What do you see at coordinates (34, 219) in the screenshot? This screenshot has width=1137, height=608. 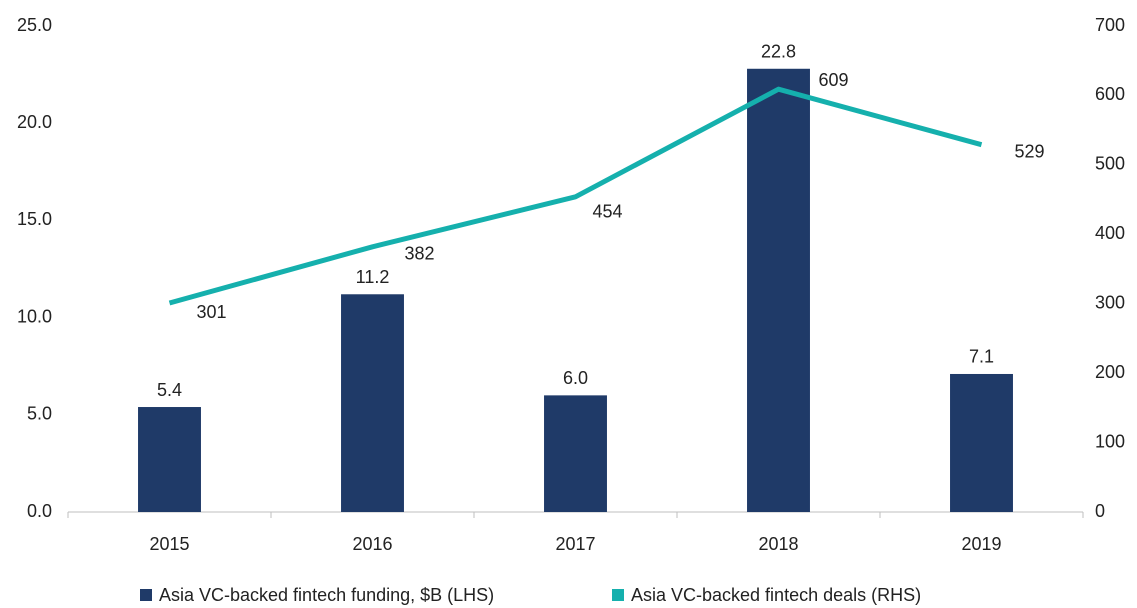 I see `y-tick-label: 15.0` at bounding box center [34, 219].